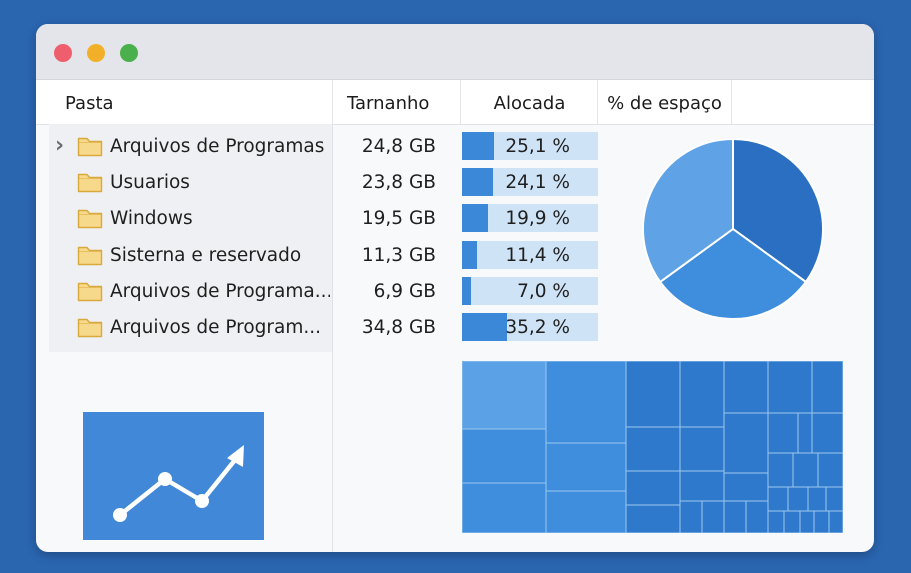 The width and height of the screenshot is (911, 573). What do you see at coordinates (455, 255) in the screenshot?
I see `table-row: Sisterna e reservado 11,3 GB 11,4 %` at bounding box center [455, 255].